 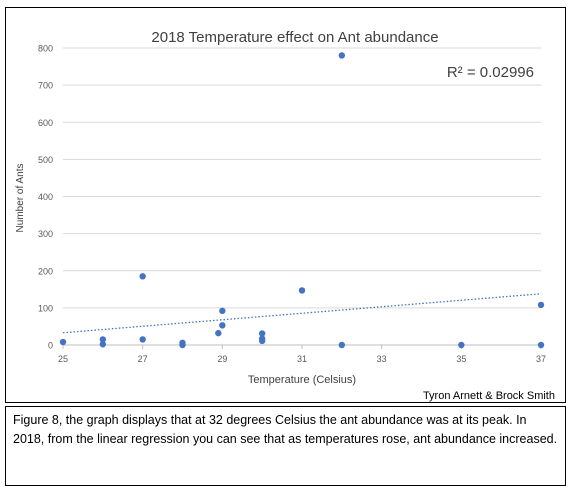 I want to click on y-tick-label: 400, so click(x=45, y=197).